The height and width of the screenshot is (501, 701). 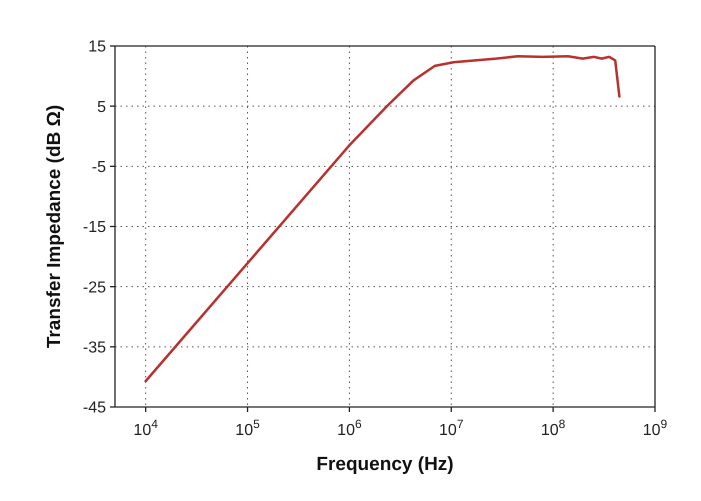 What do you see at coordinates (655, 428) in the screenshot?
I see `x-tick-label: 10$^{9}$` at bounding box center [655, 428].